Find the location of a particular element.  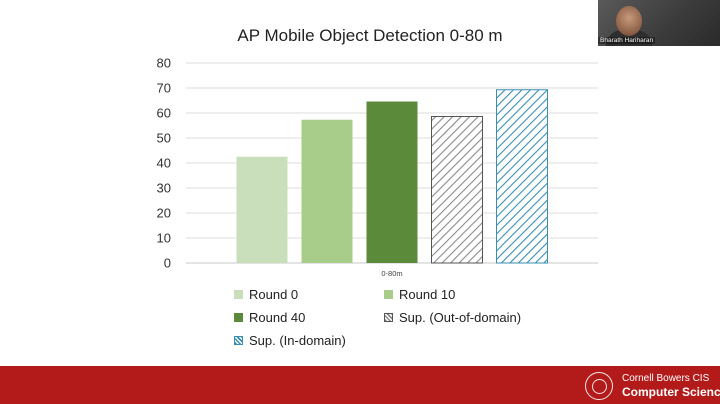

legend-item: Sup. (In-domain) is located at coordinates (290, 340).